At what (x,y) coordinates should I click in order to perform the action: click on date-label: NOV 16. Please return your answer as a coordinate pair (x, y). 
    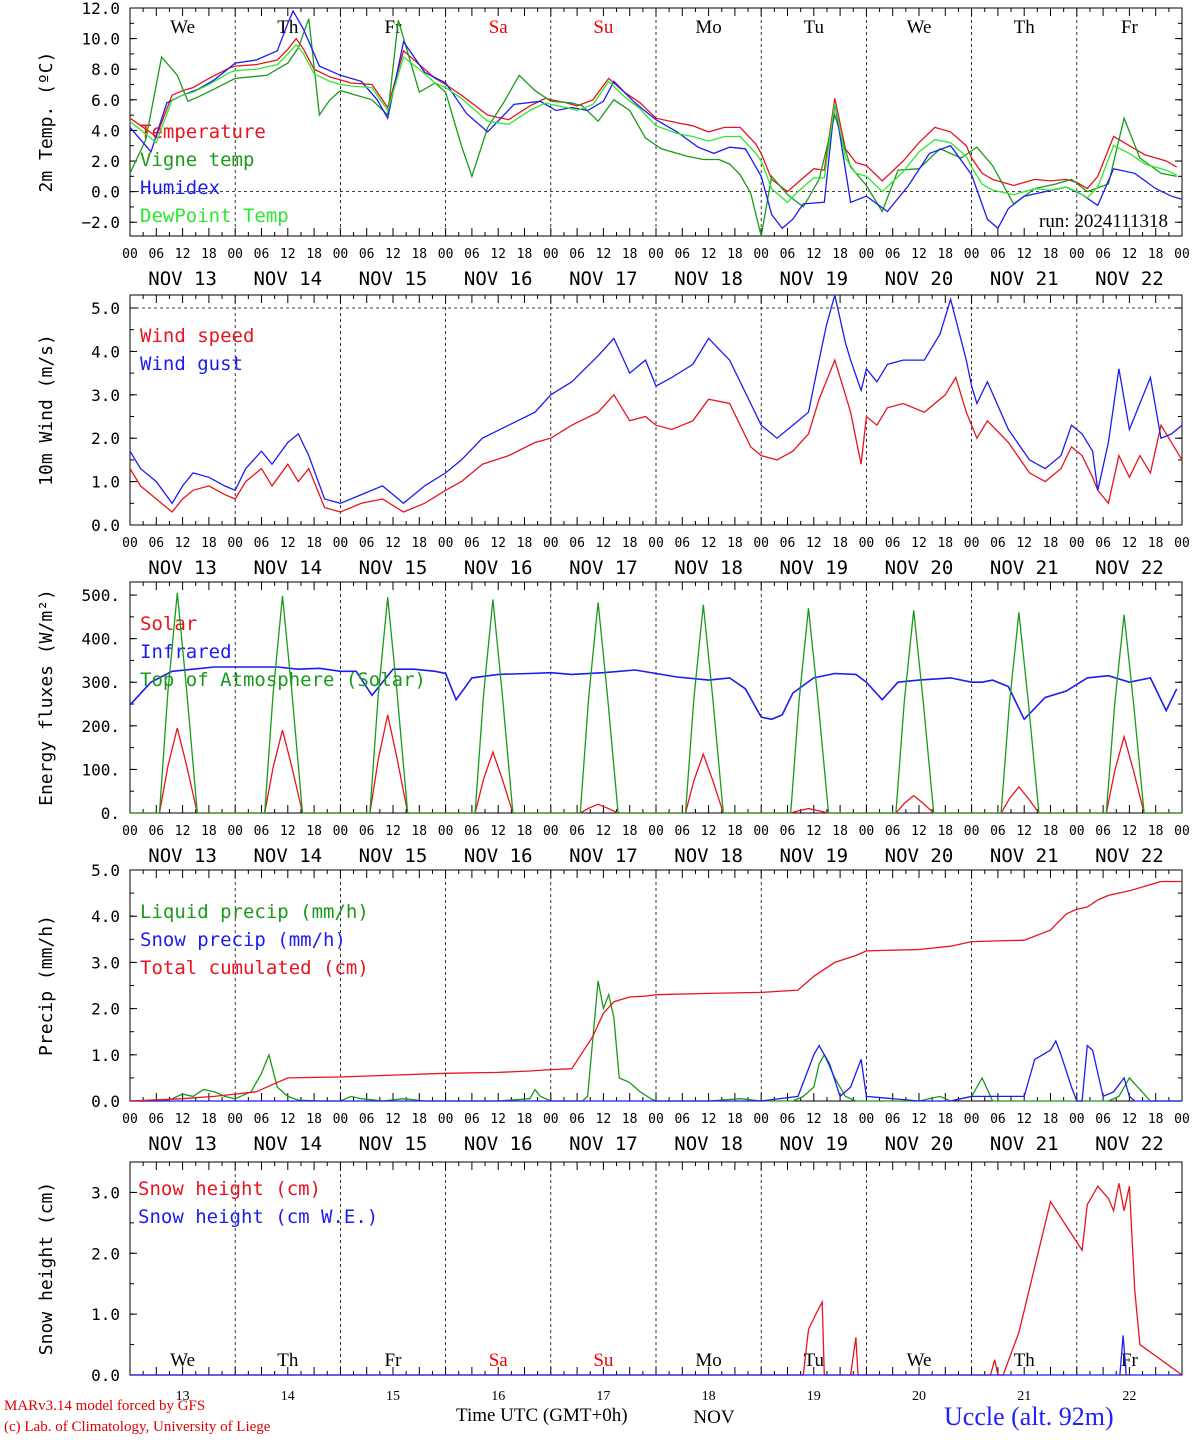
    Looking at the image, I should click on (498, 279).